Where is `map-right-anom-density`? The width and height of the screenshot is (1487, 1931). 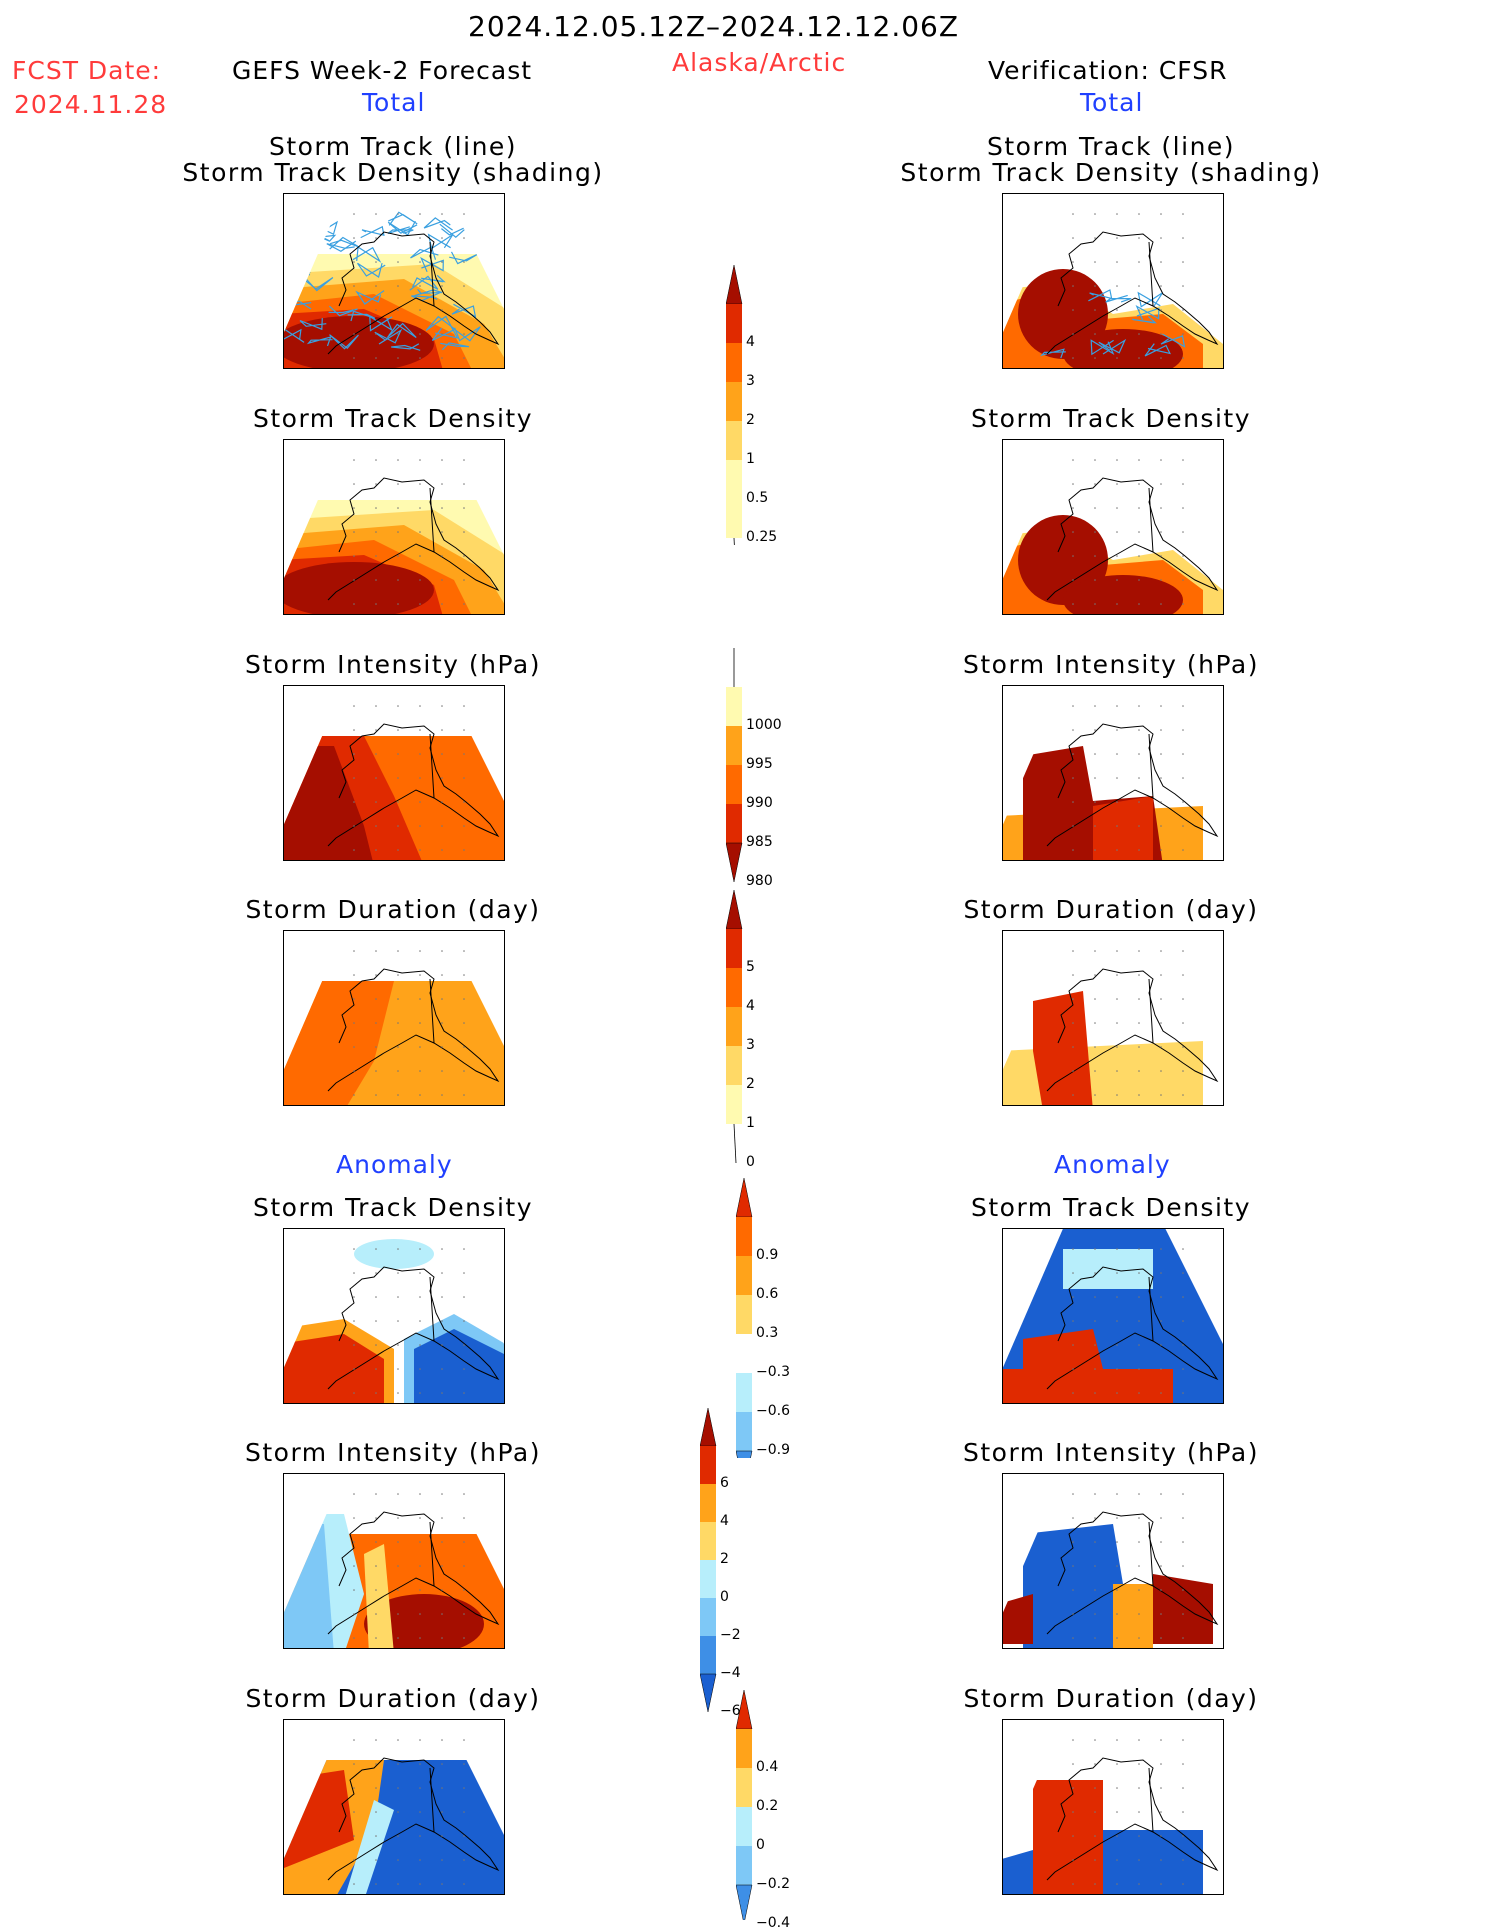 map-right-anom-density is located at coordinates (1113, 1316).